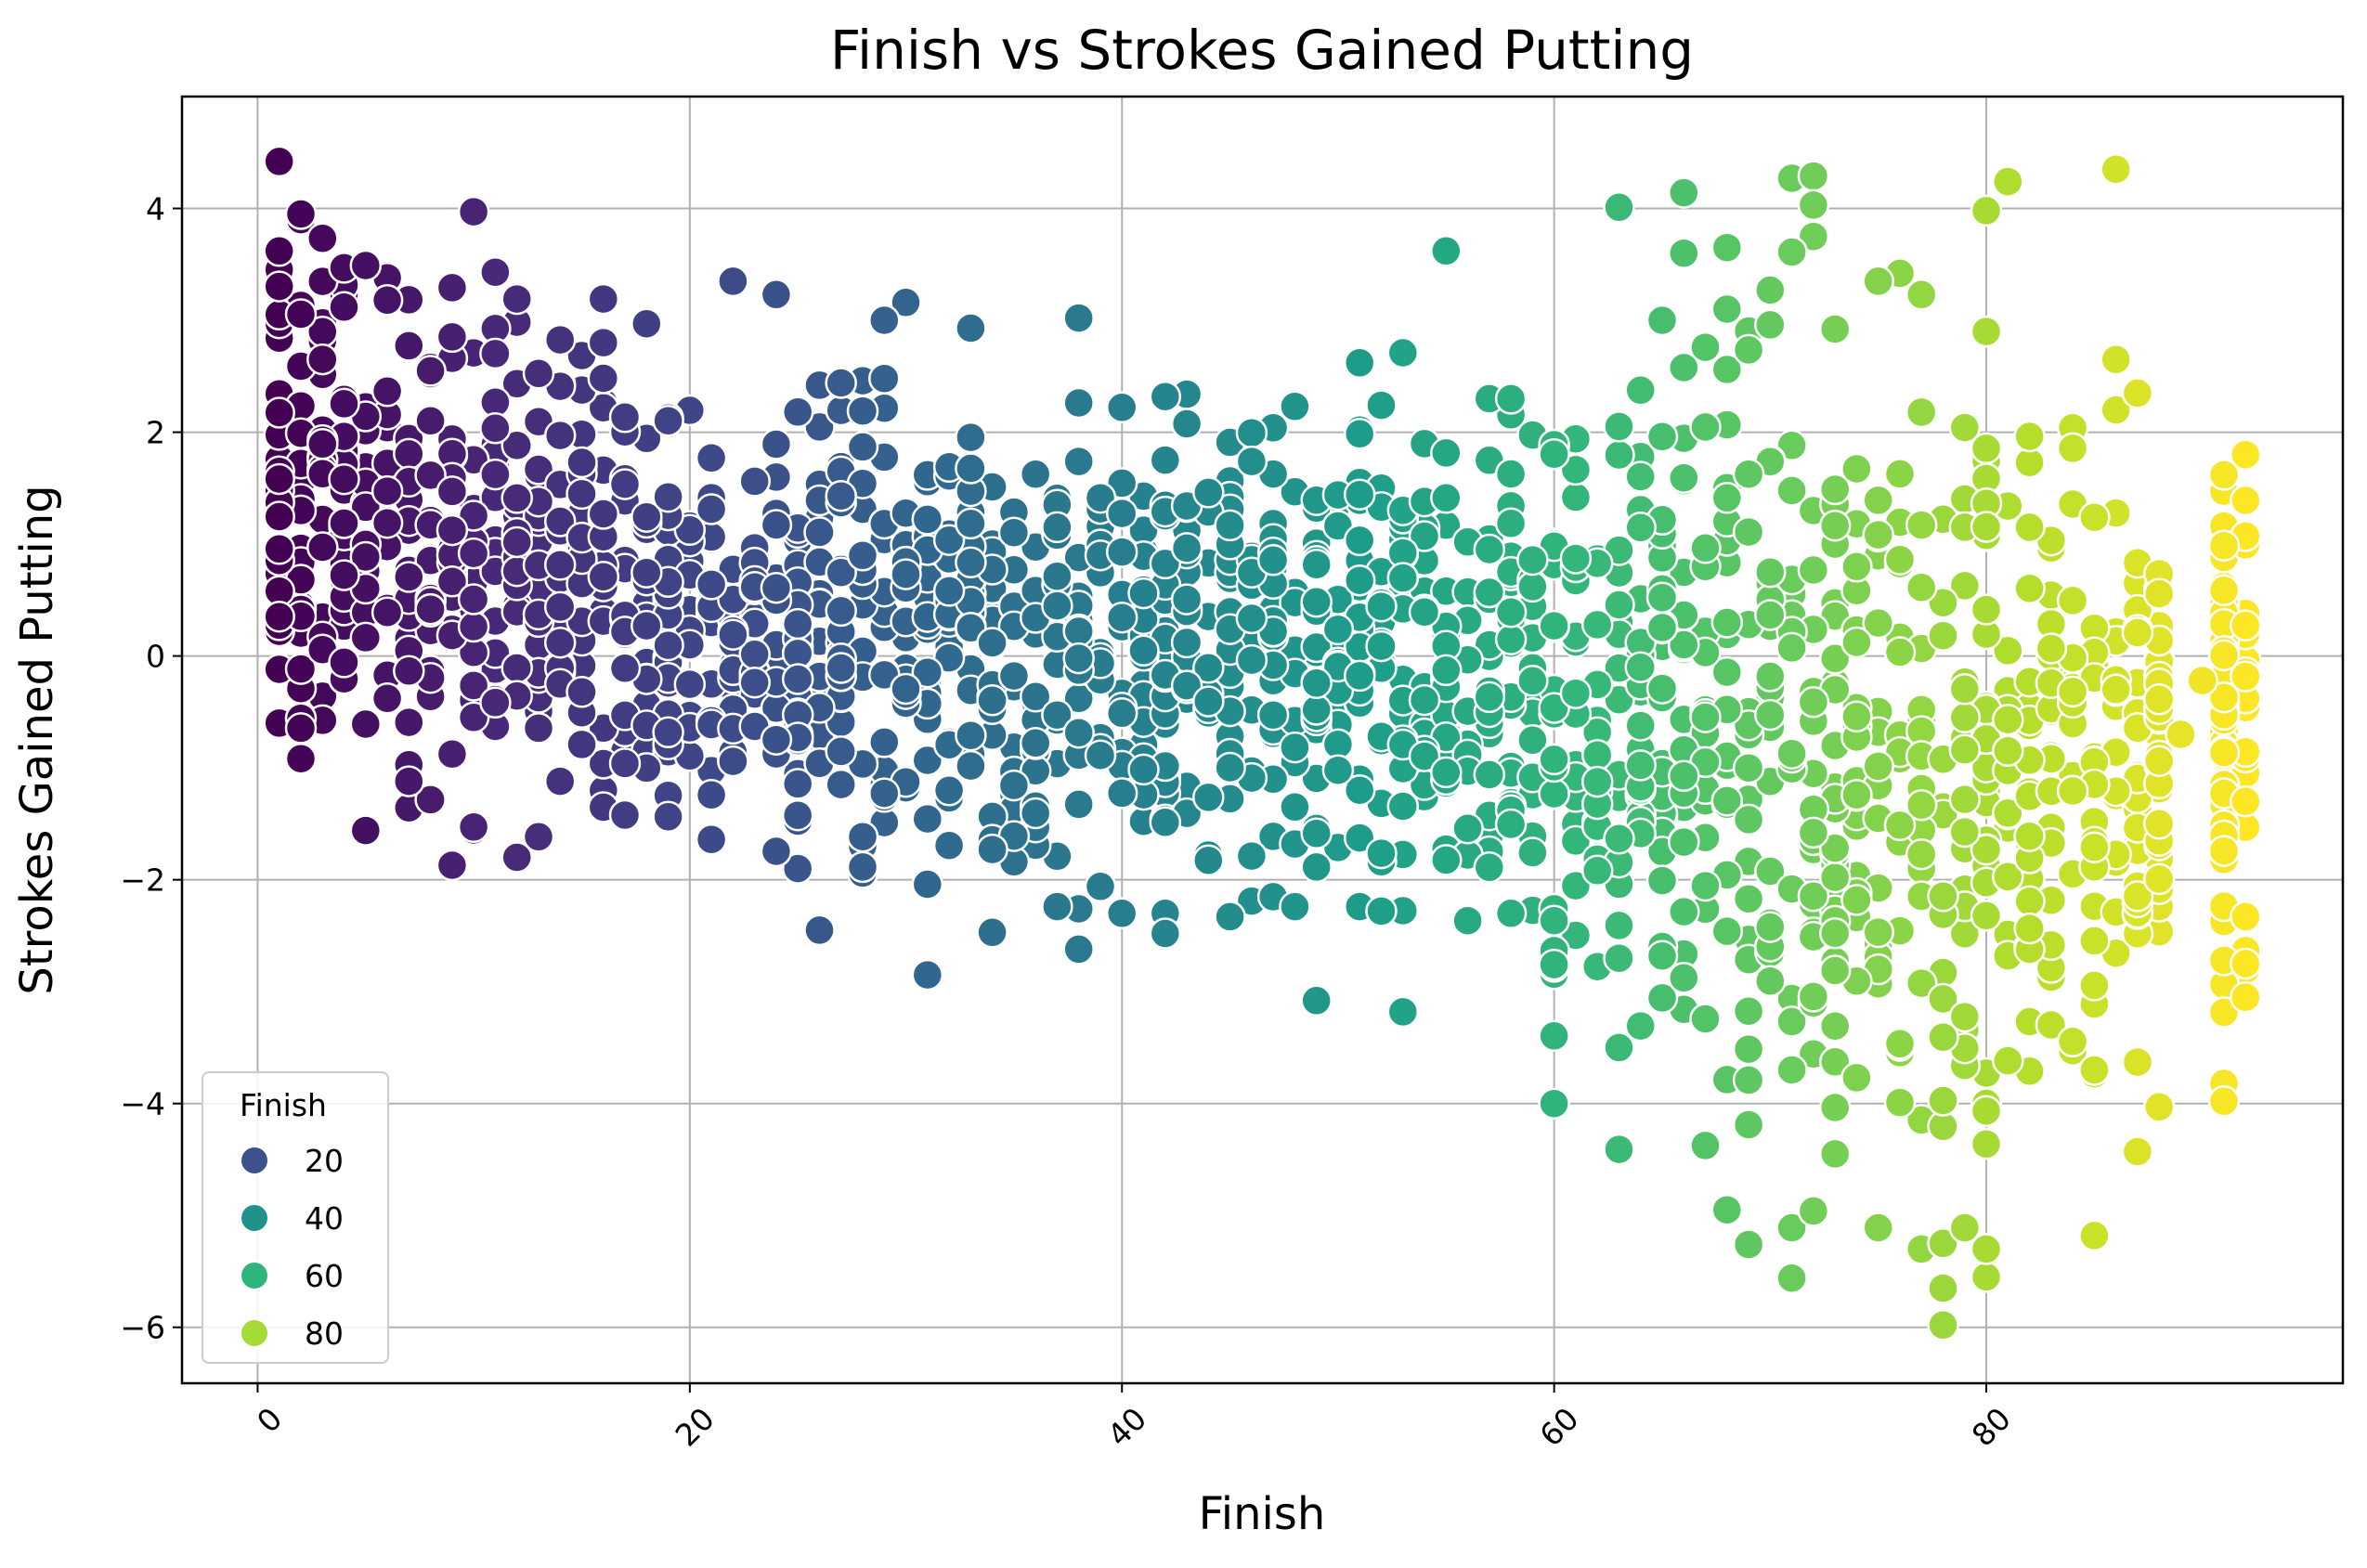 The image size is (2367, 1568). I want to click on x-tick-label: 40, so click(1126, 1426).